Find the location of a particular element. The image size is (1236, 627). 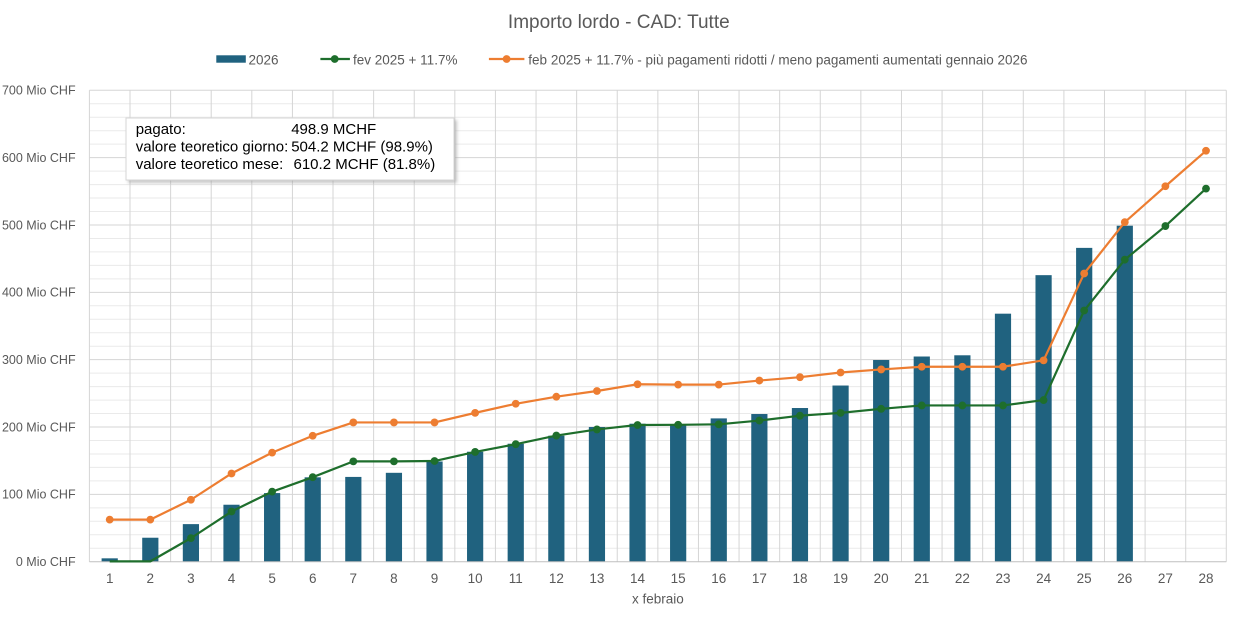

svg-text: 14 is located at coordinates (638, 578).